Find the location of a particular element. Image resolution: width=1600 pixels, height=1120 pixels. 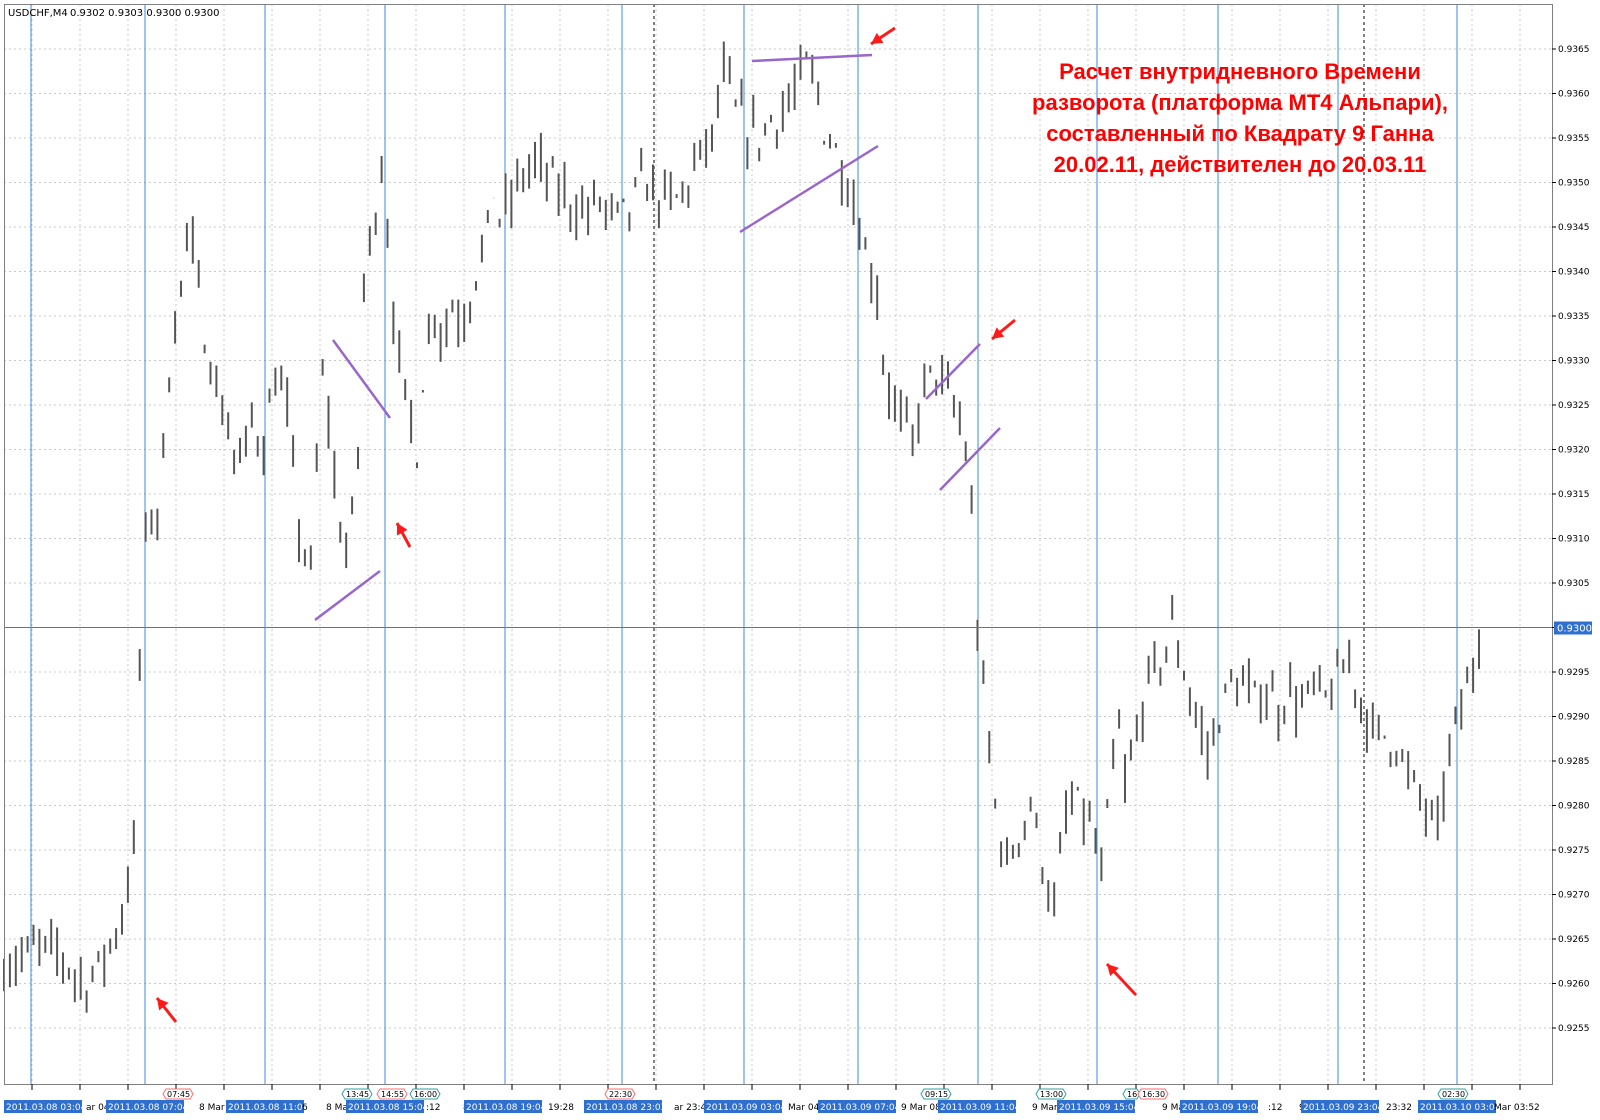

x-tick-label: 9 Mar 08 is located at coordinates (921, 1108).